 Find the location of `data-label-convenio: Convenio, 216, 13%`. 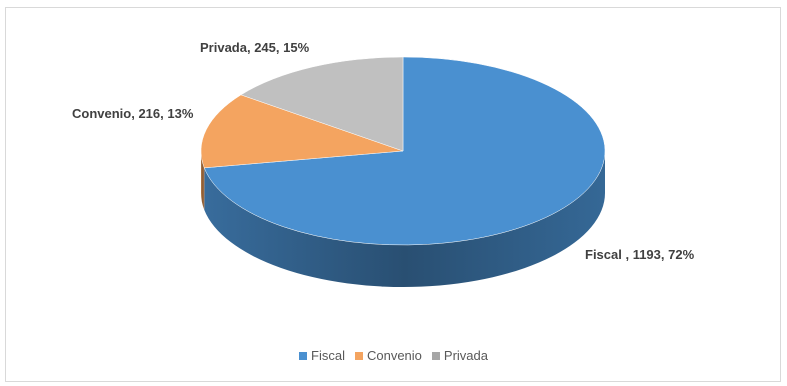

data-label-convenio: Convenio, 216, 13% is located at coordinates (133, 113).